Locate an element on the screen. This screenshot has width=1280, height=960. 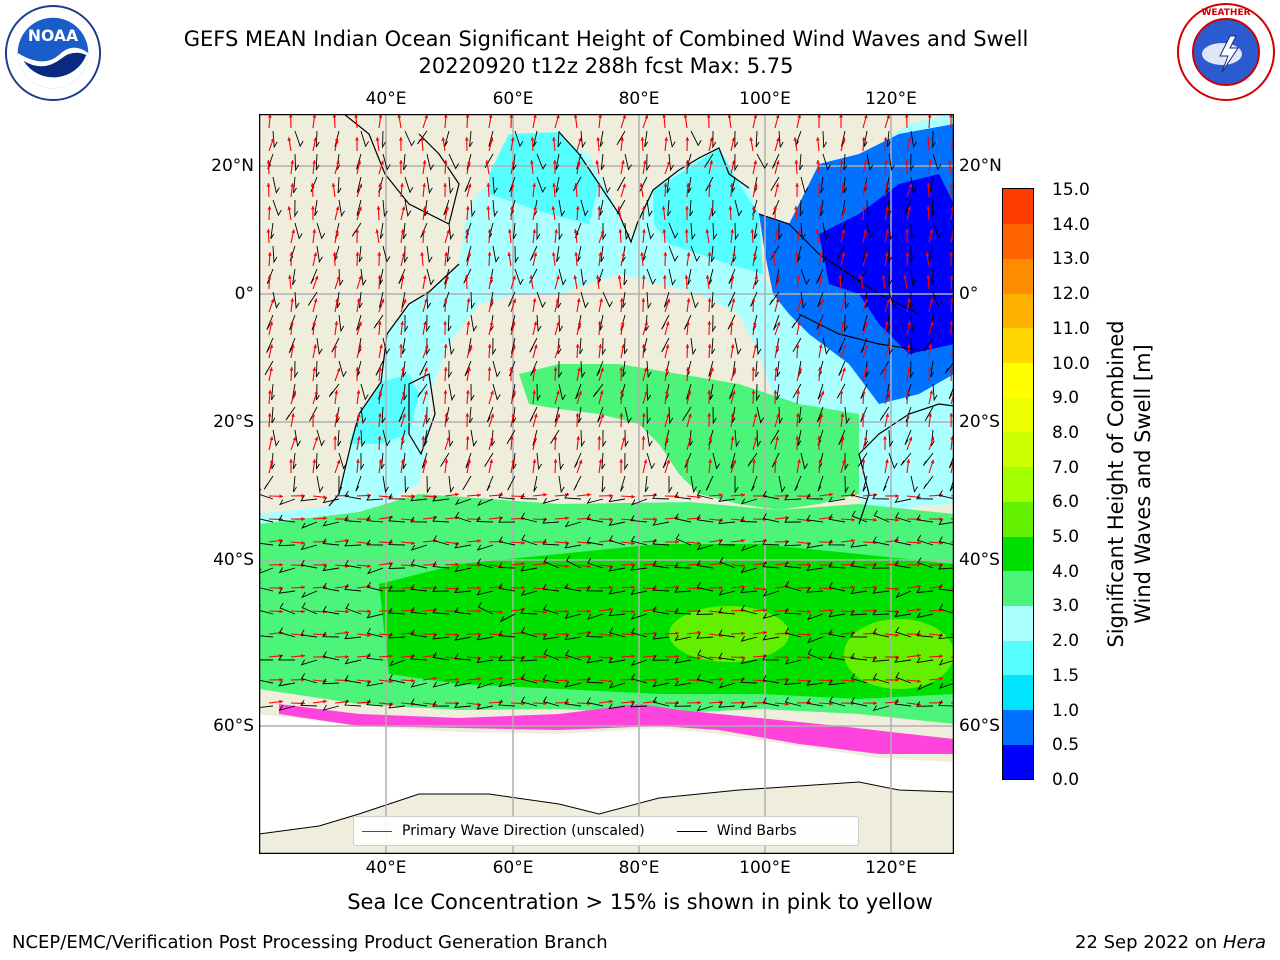
lon-tick-bottom: 60°E is located at coordinates (513, 868).